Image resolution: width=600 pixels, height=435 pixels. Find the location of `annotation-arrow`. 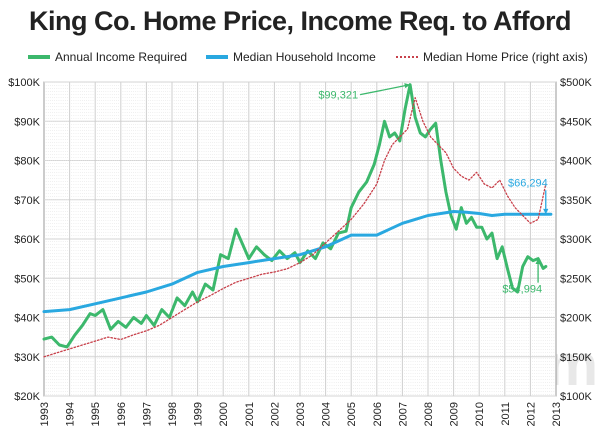

annotation-arrow is located at coordinates (385, 90).